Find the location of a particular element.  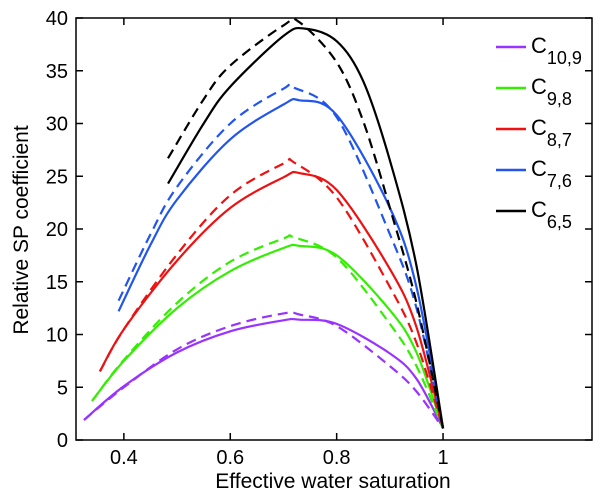

legend: C10,9 C9,8 C8,7 C7,6 C6,5 is located at coordinates (539, 132).